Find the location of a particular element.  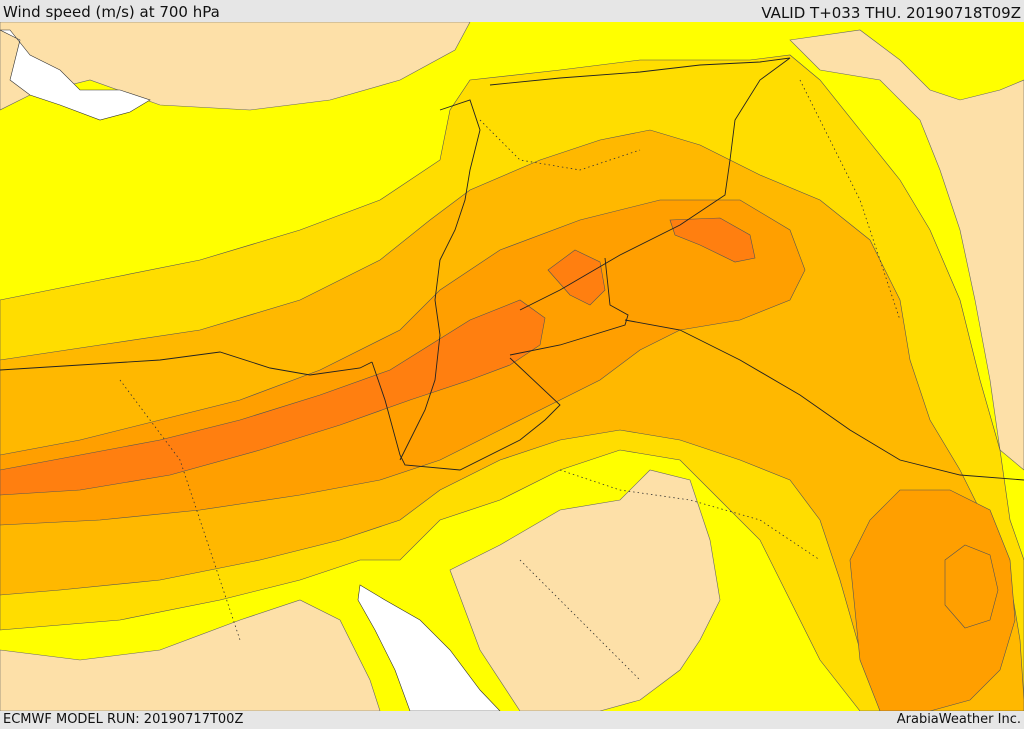

wind-core-strongest-jordan is located at coordinates (576, 277).